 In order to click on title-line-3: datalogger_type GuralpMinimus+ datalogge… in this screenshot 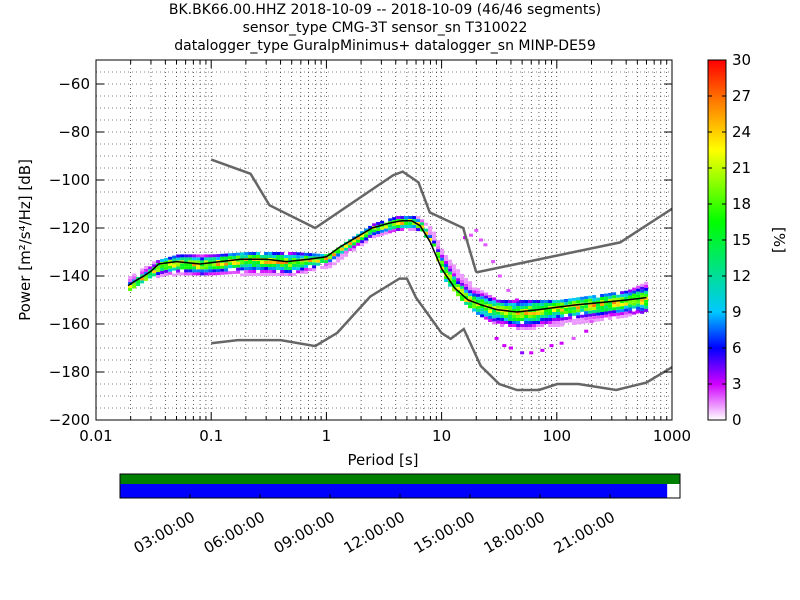, I will do `click(385, 46)`.